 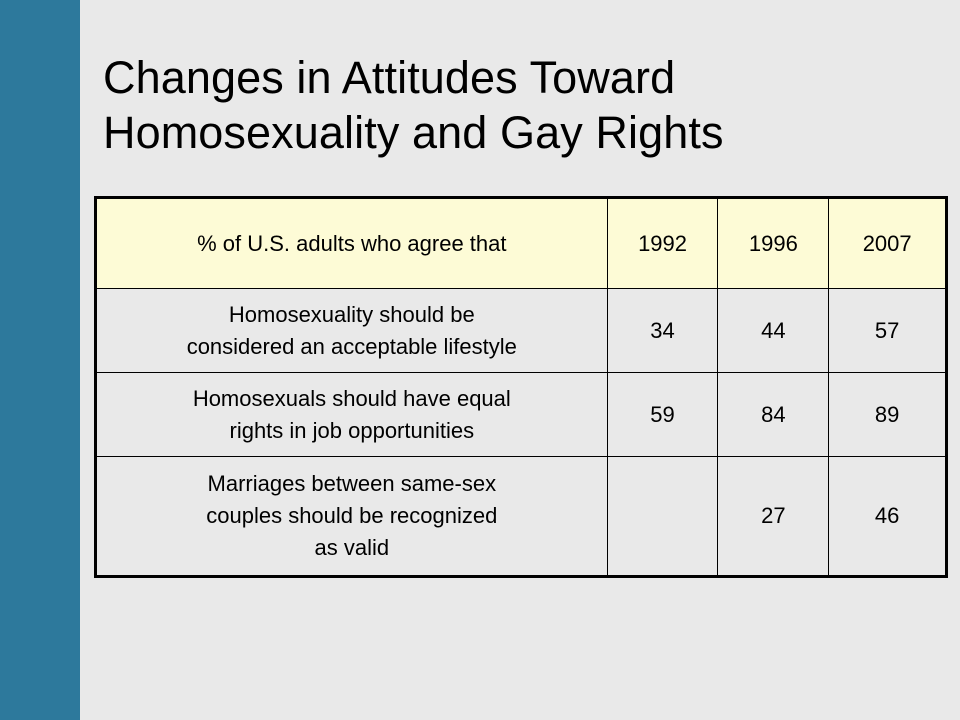 I want to click on header-year-1996: 1996, so click(x=773, y=243).